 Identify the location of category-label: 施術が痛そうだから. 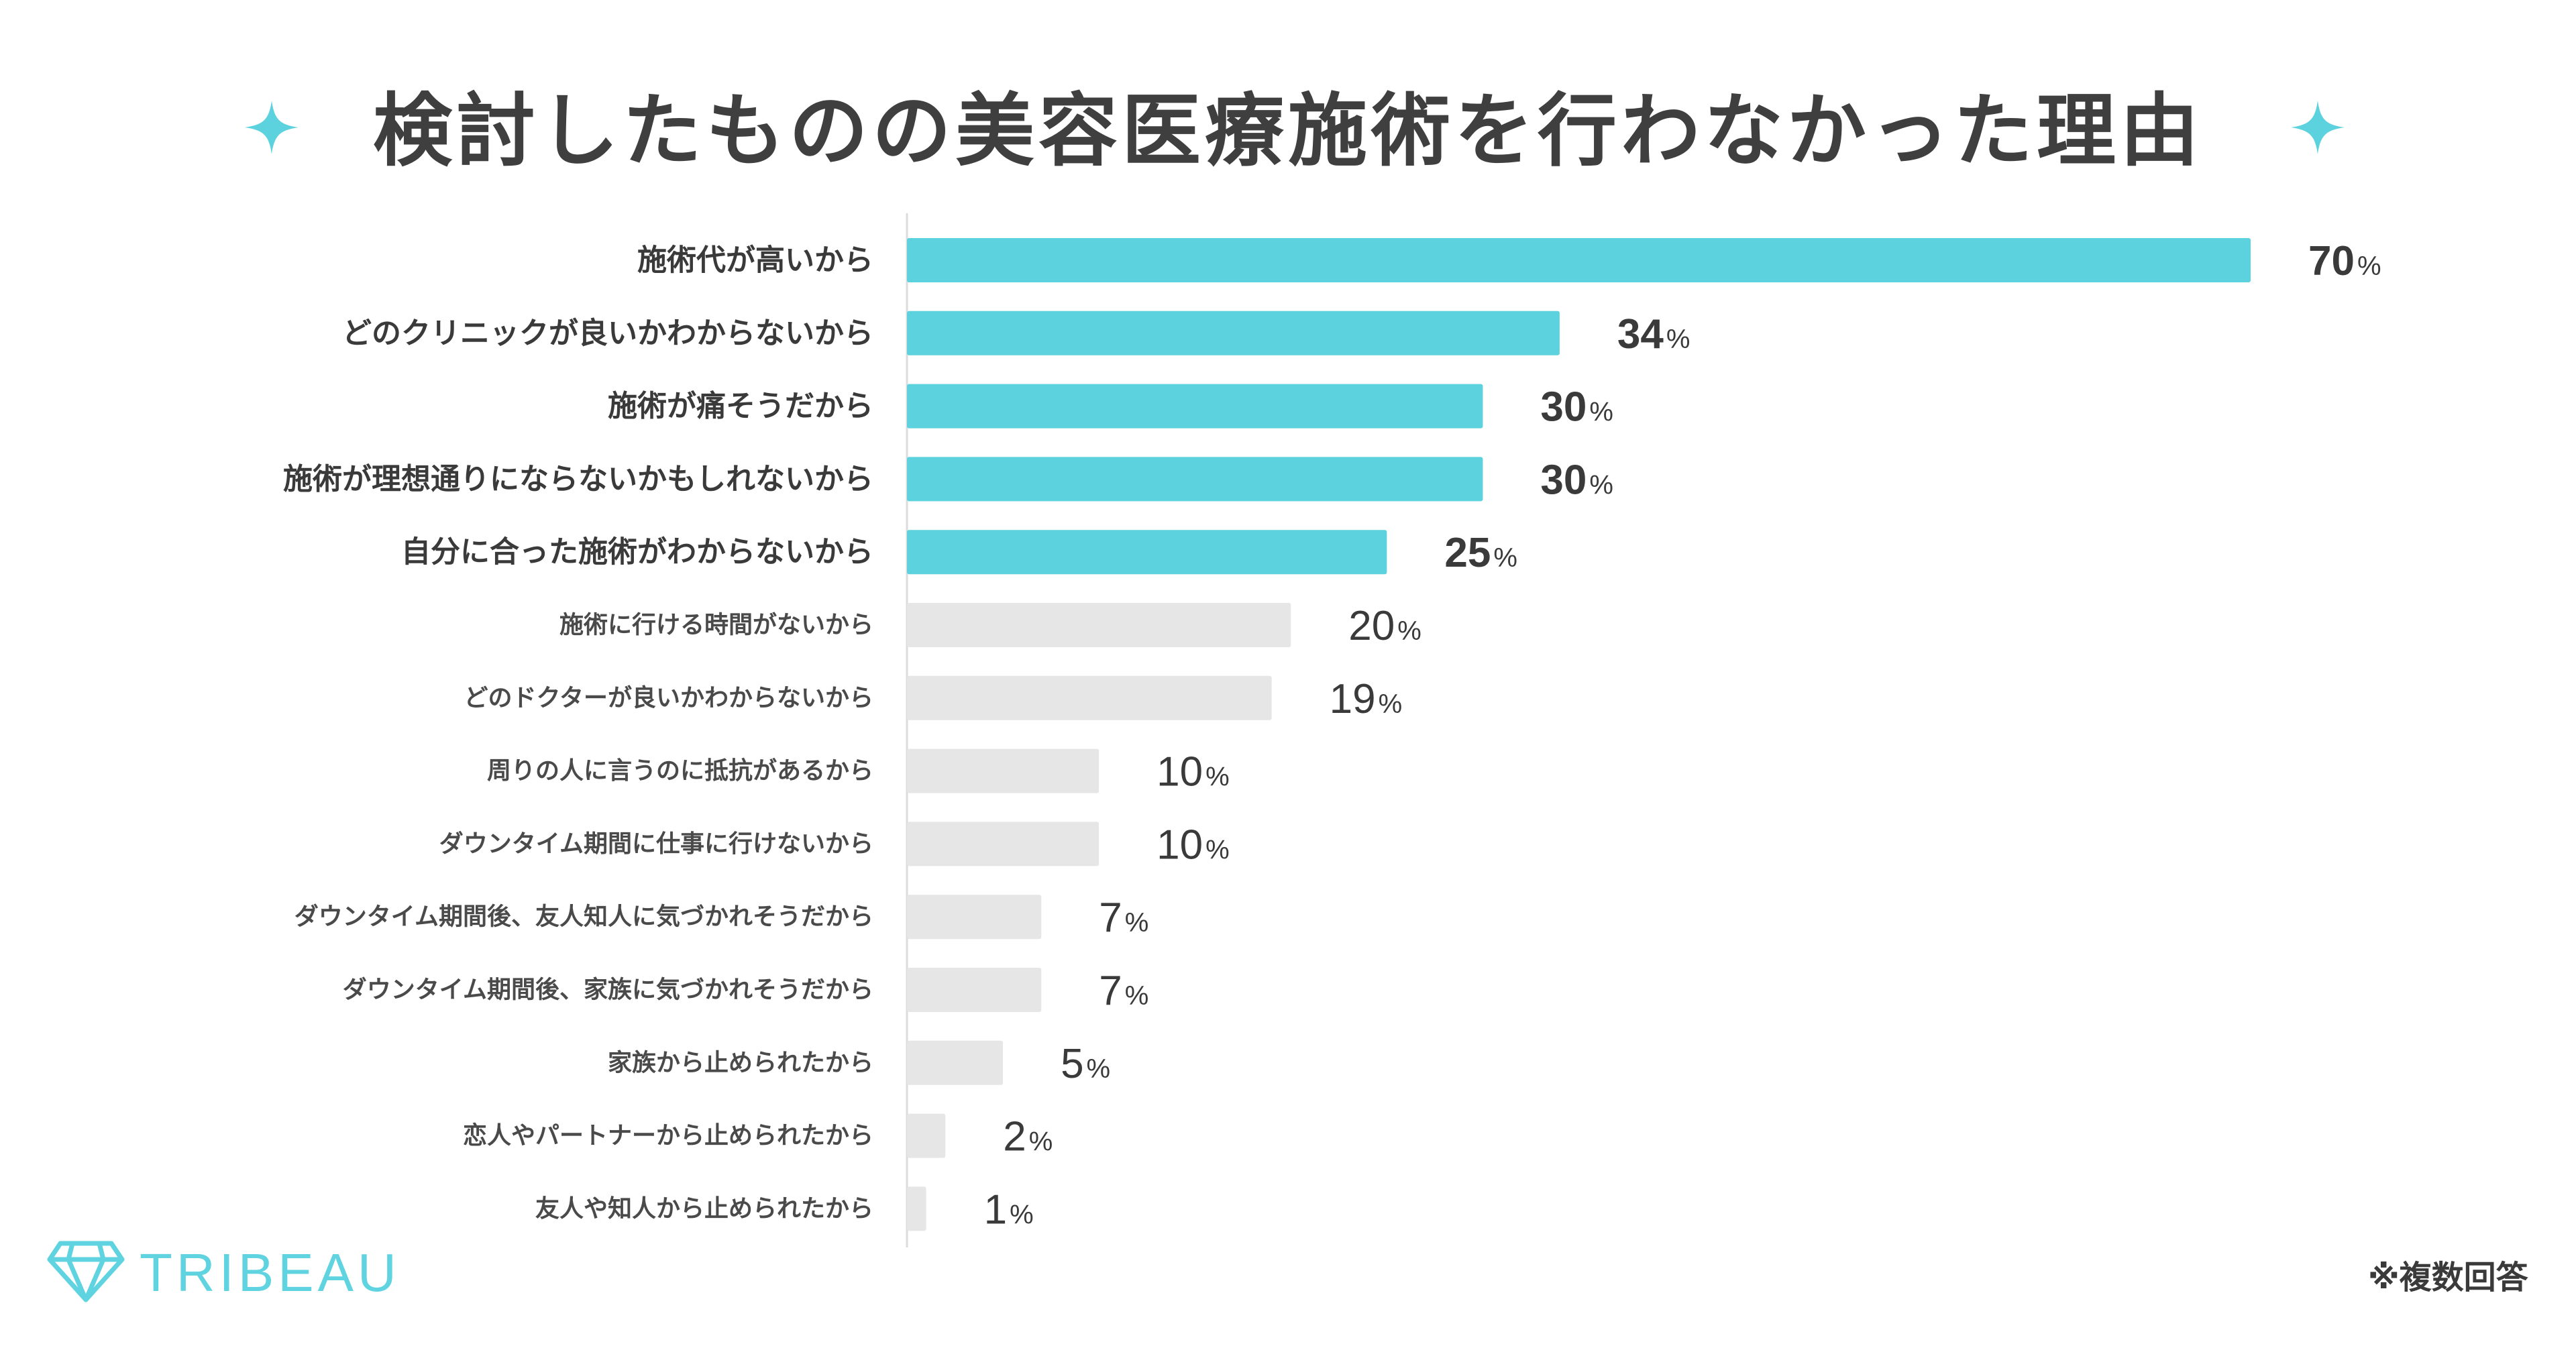
(740, 406).